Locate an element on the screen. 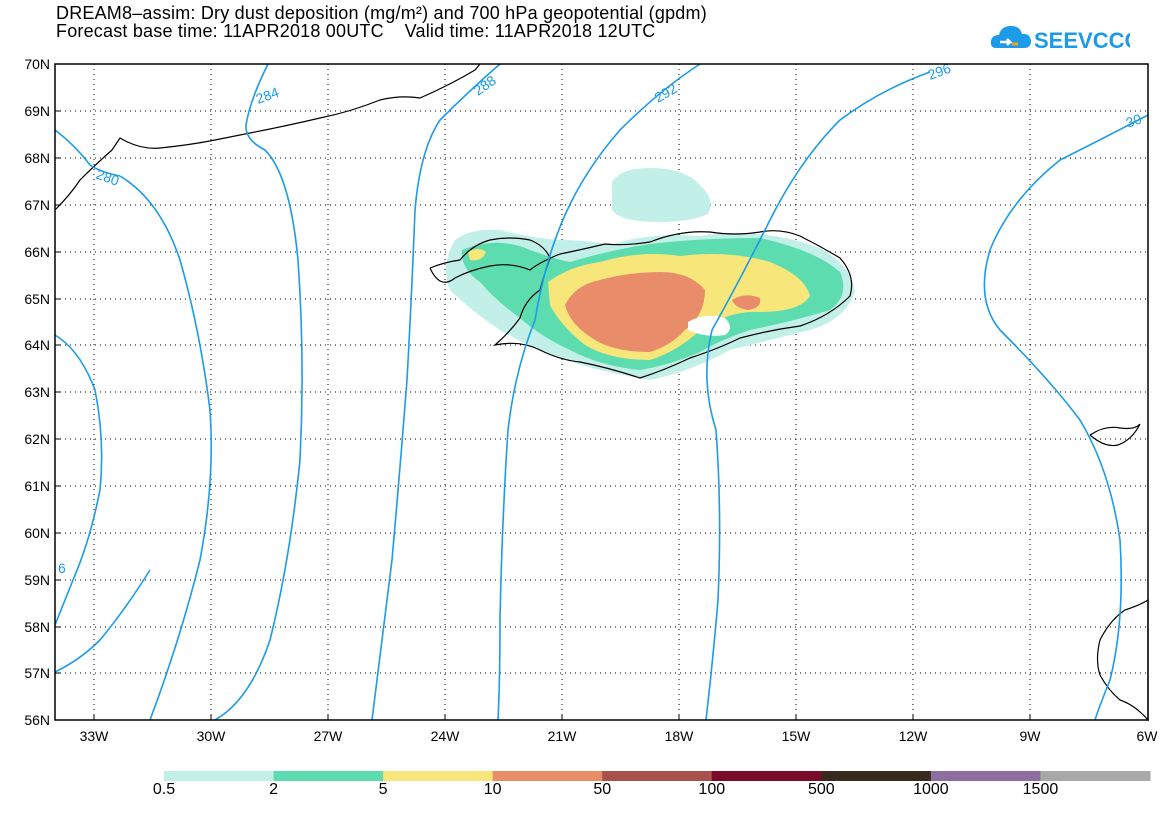  lat-label: 59N is located at coordinates (37, 580).